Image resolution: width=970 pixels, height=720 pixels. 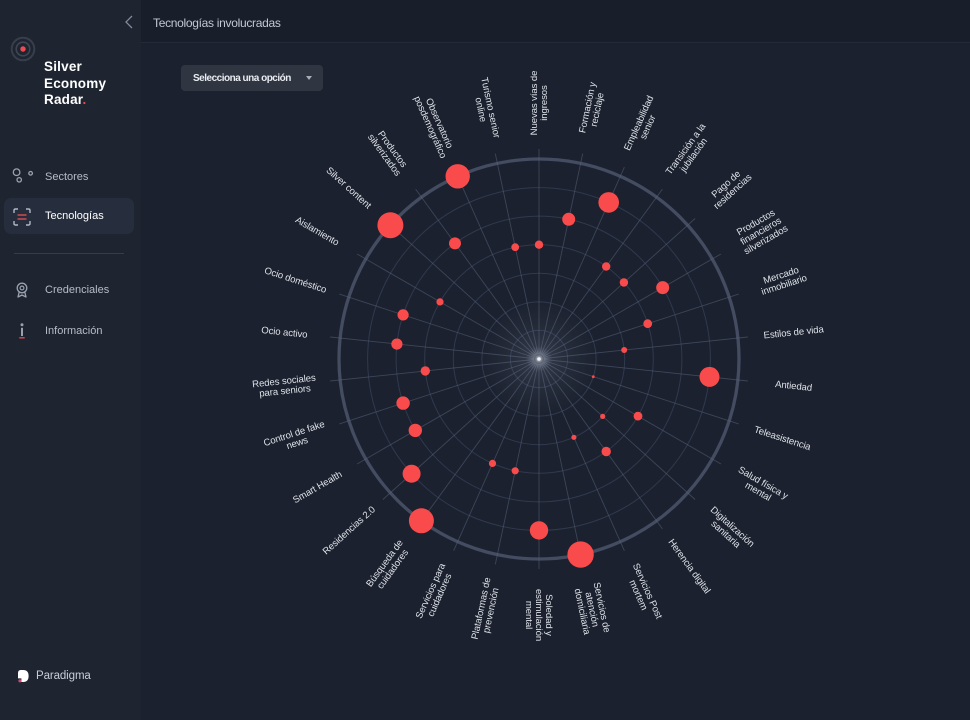 I want to click on svg-text: Silver content, so click(x=349, y=188).